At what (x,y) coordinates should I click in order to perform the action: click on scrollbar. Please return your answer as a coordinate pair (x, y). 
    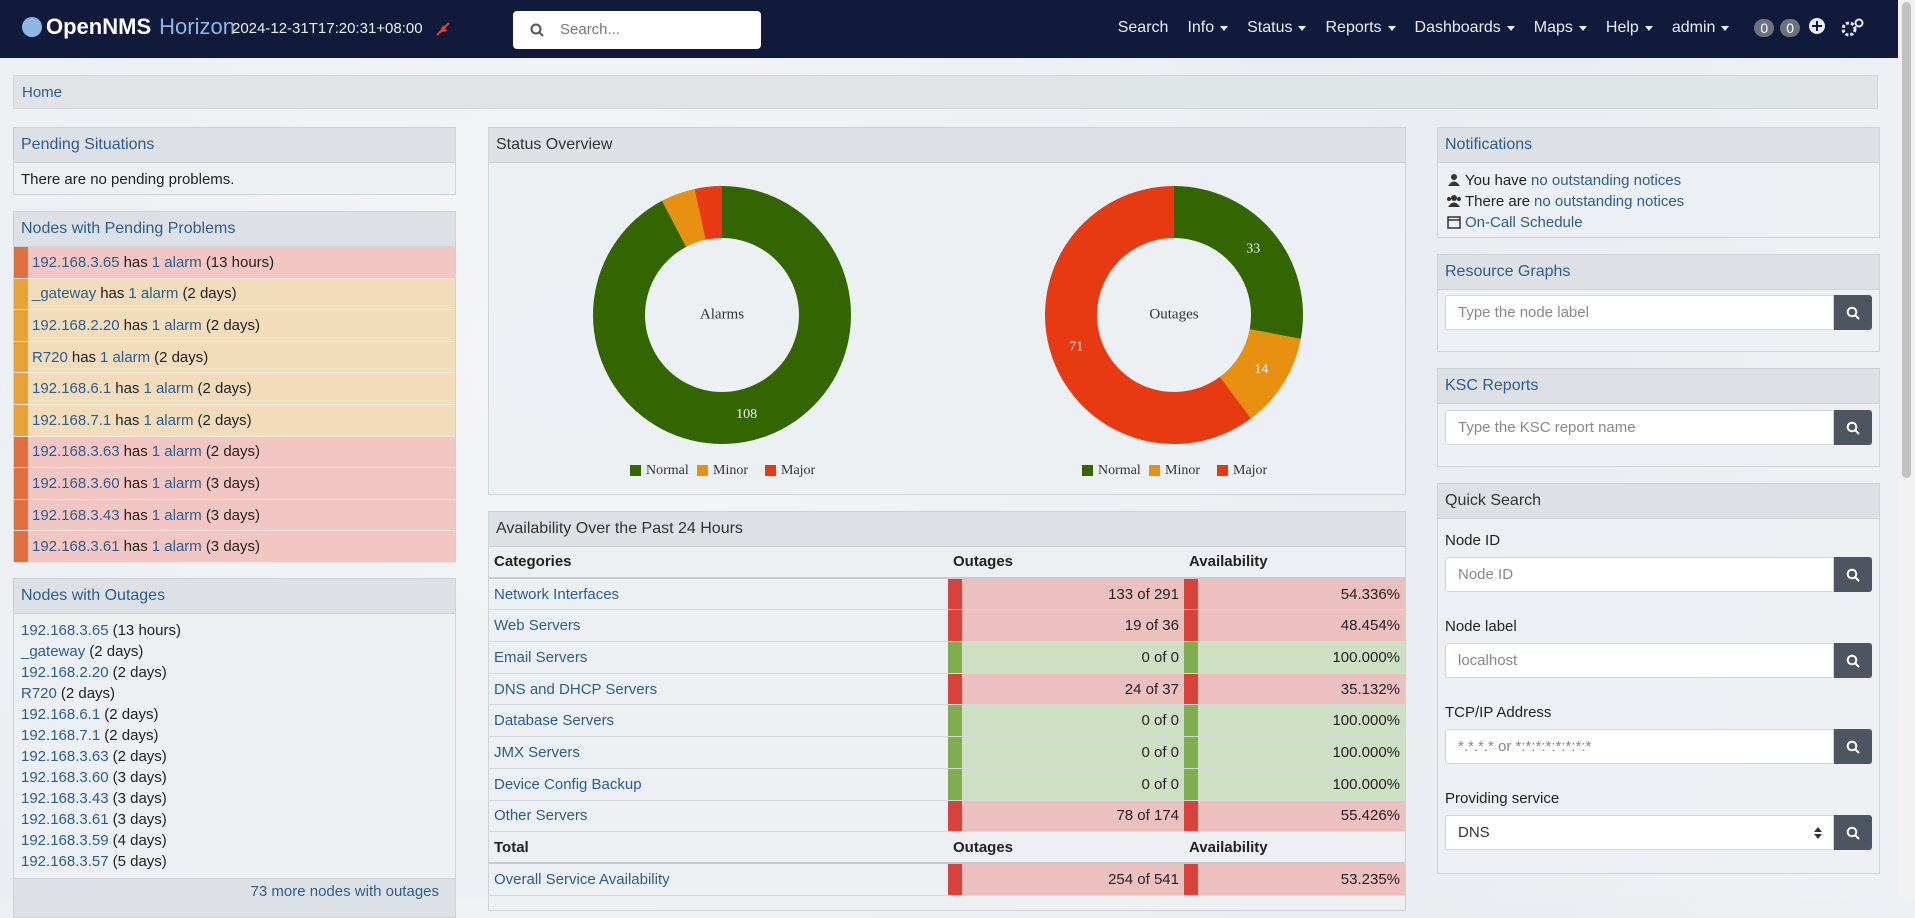
    Looking at the image, I should click on (1906, 449).